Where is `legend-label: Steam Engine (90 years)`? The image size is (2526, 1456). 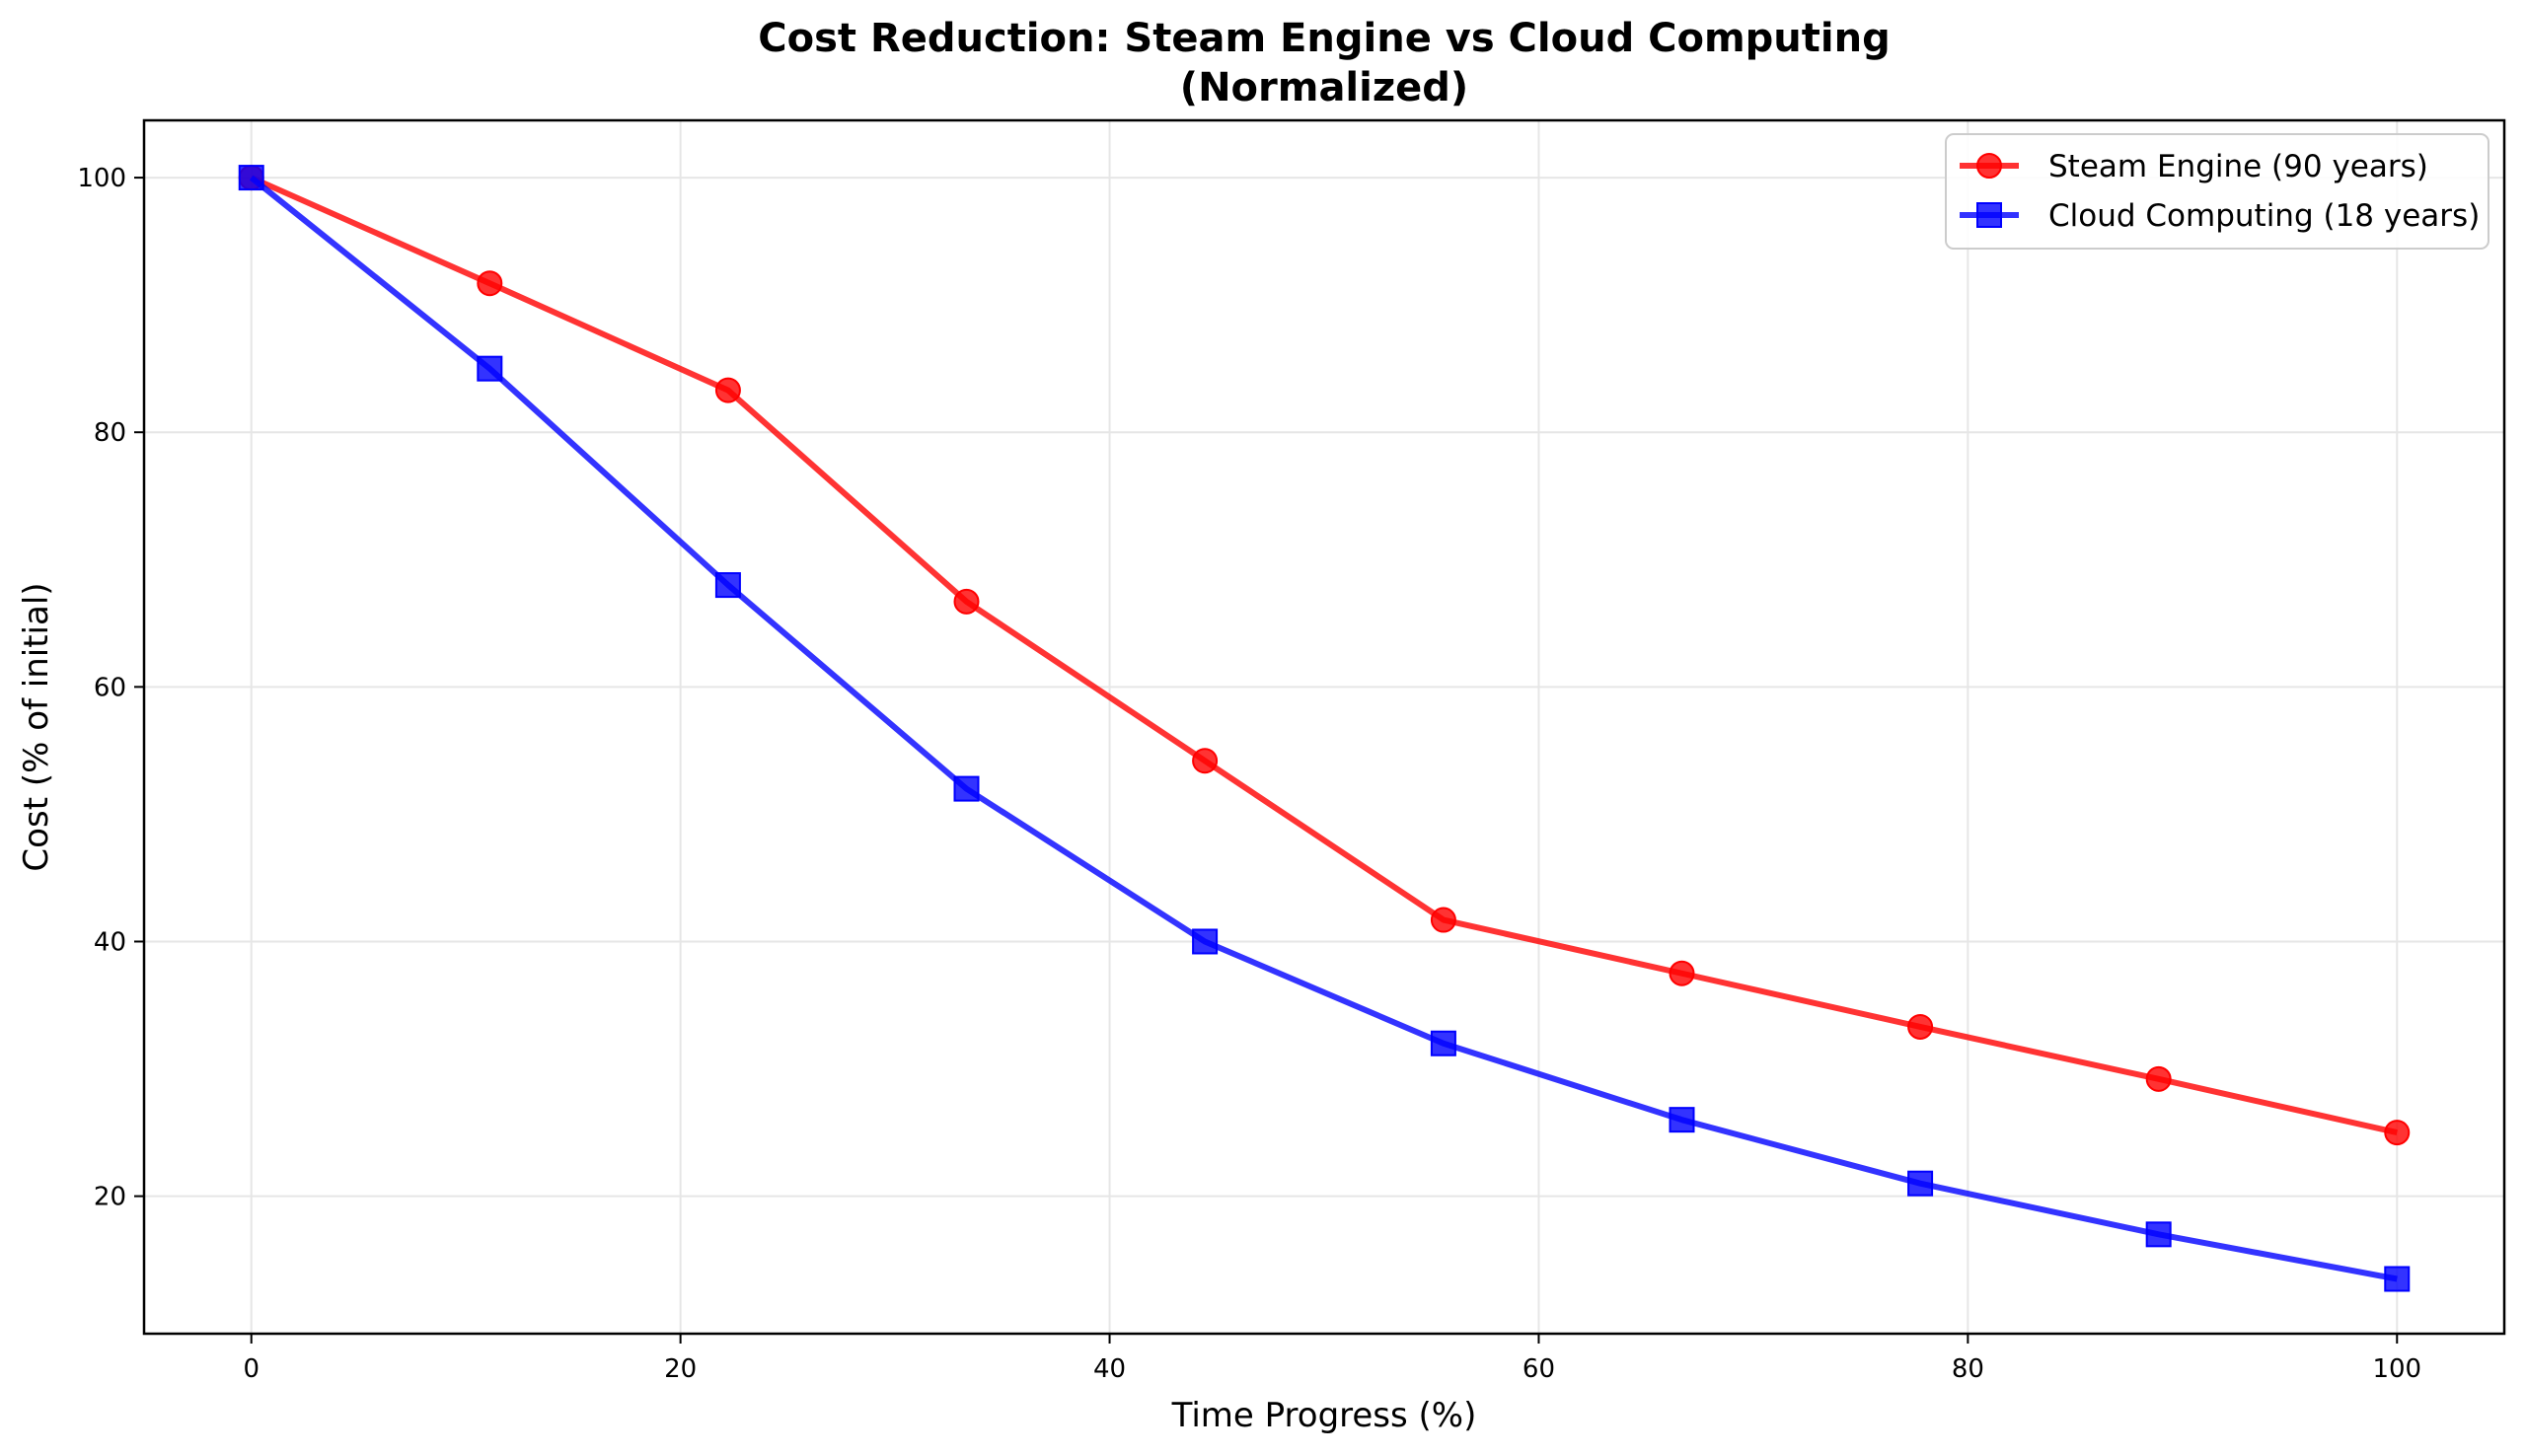
legend-label: Steam Engine (90 years) is located at coordinates (2238, 166).